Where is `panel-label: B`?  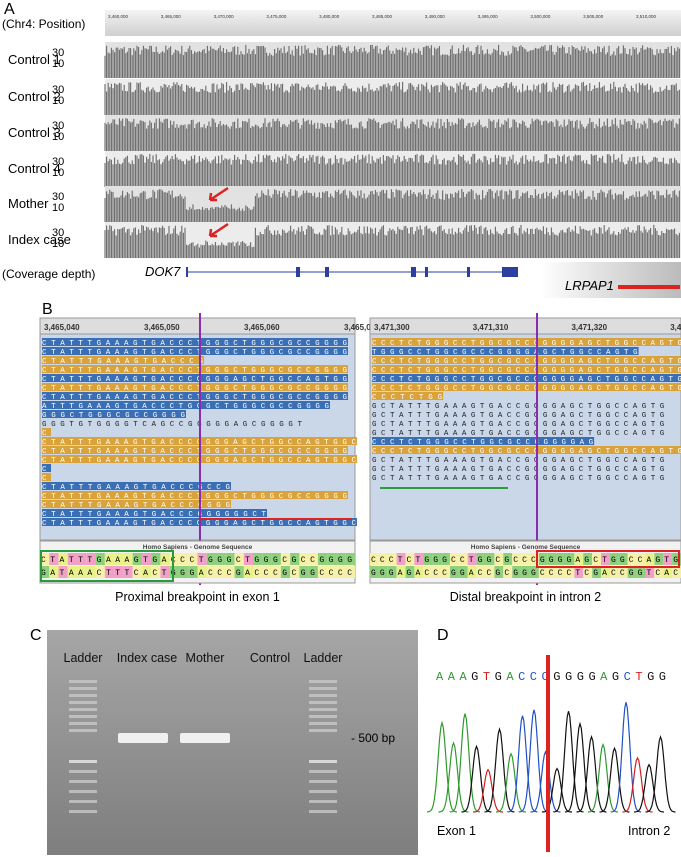 panel-label: B is located at coordinates (47, 309).